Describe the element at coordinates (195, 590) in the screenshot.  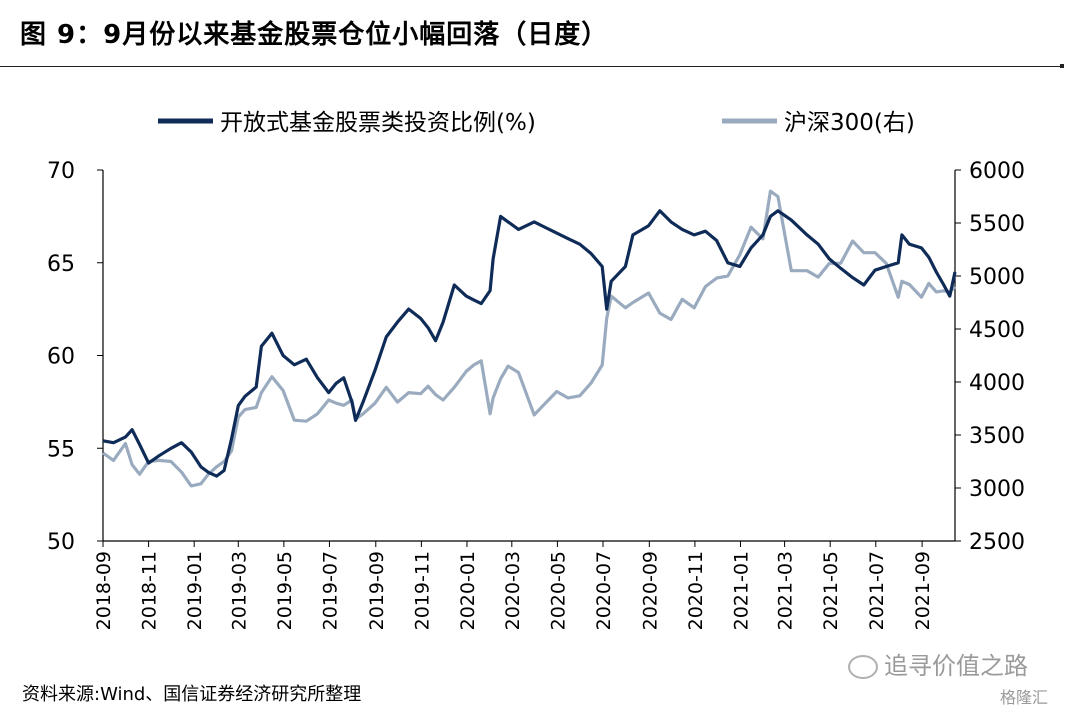
I see `x-tick-label: 2019-01` at that location.